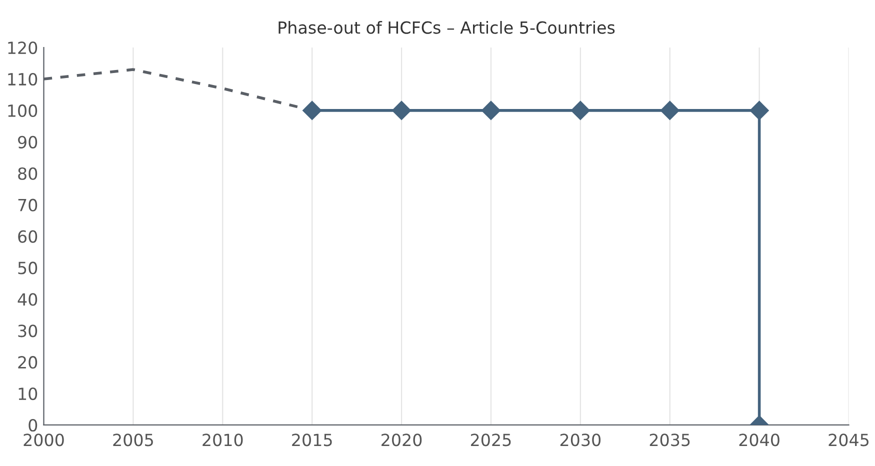  I want to click on y-tick-label: 110, so click(23, 79).